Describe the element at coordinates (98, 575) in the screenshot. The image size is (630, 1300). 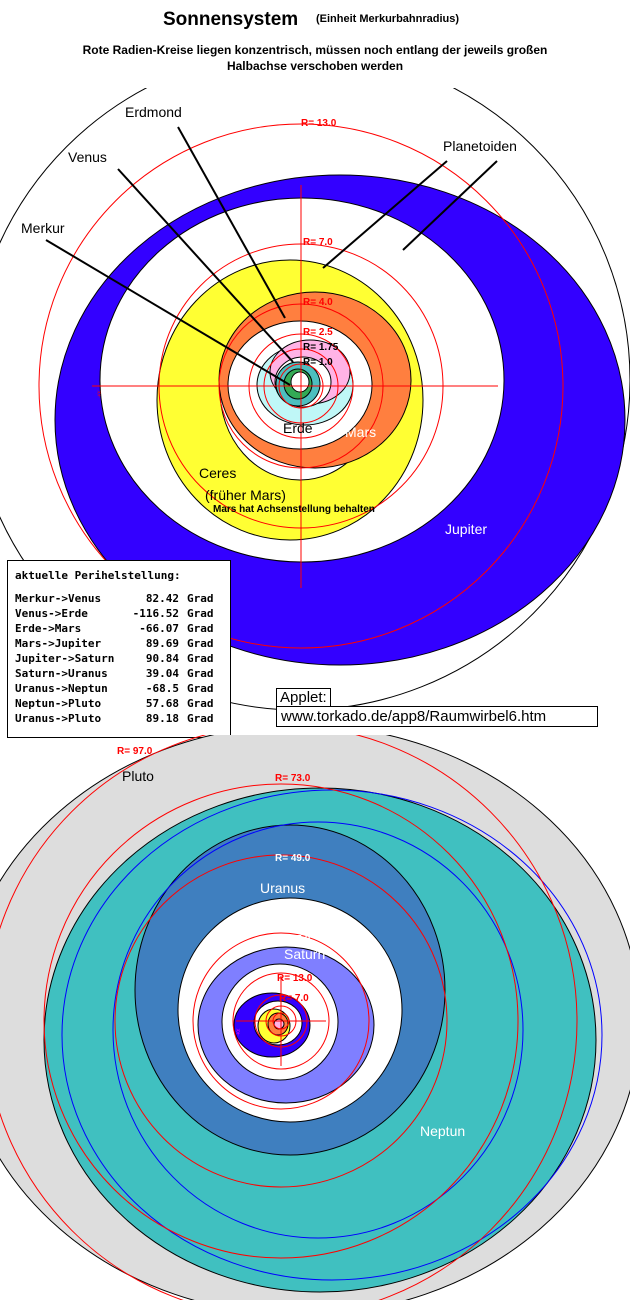
I see `perihel-title: aktuelle Perihelstellung:` at that location.